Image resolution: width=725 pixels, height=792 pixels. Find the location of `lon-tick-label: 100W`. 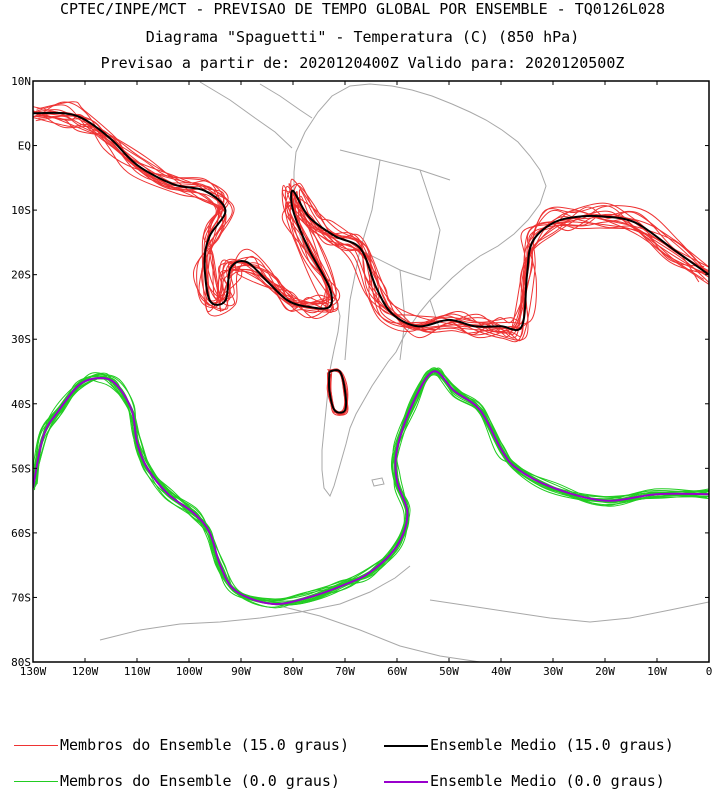

lon-tick-label: 100W is located at coordinates (189, 671).